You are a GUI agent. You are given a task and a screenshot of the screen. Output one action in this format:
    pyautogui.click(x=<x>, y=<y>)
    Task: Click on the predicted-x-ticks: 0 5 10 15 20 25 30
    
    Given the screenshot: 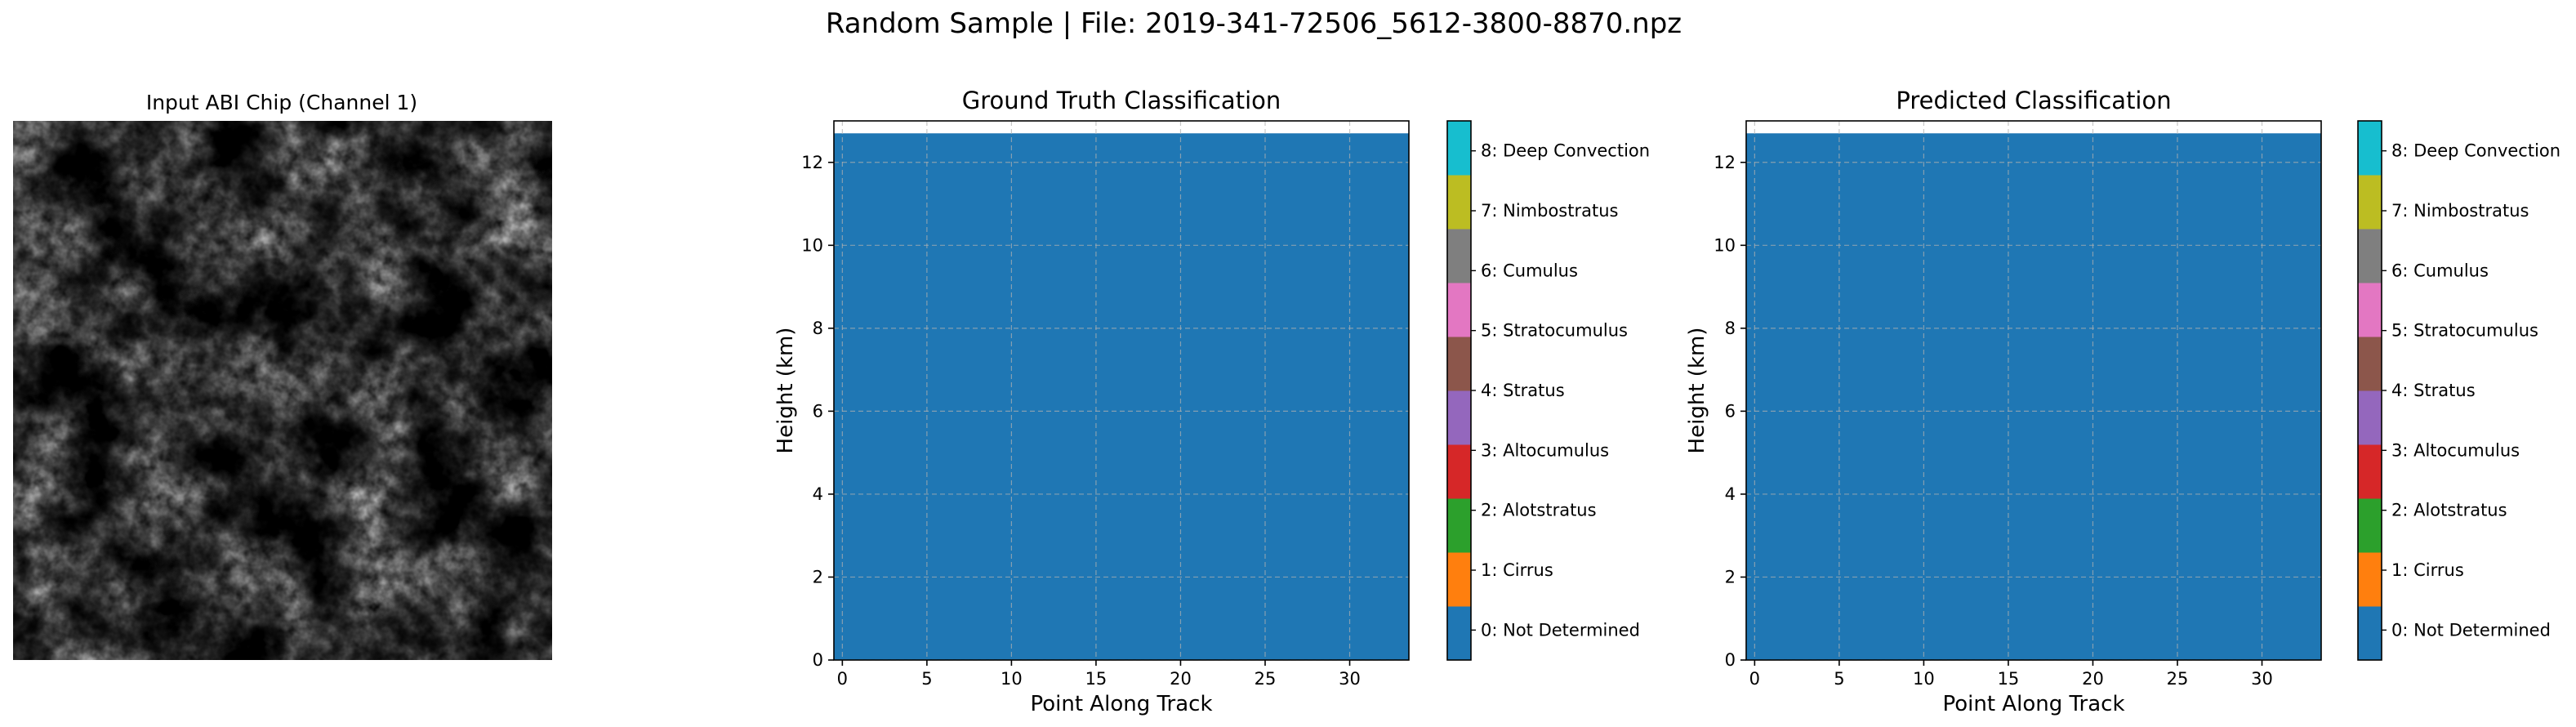 What is the action you would take?
    pyautogui.click(x=2011, y=674)
    